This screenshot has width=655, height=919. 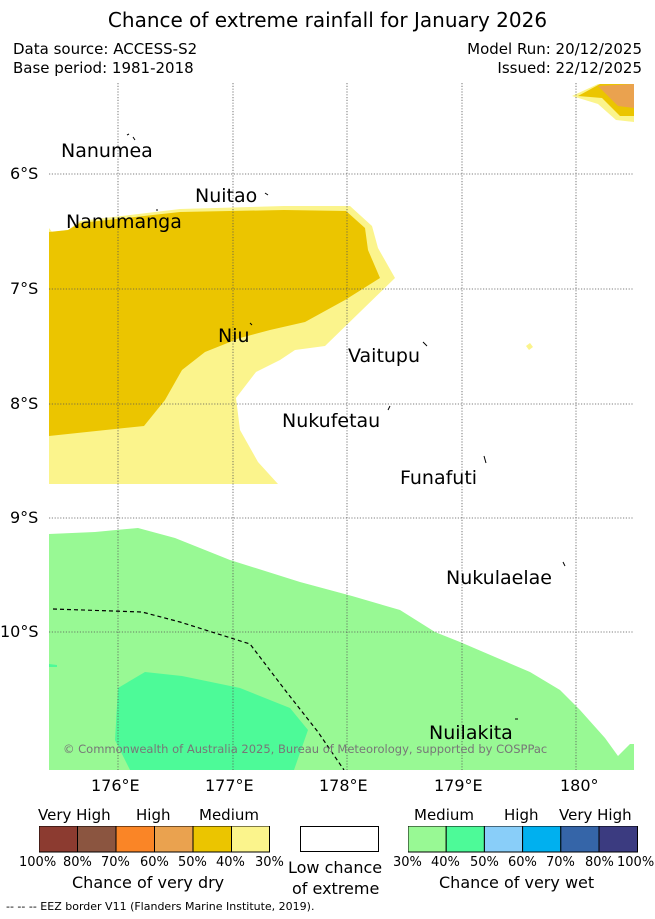 I want to click on dry-region-ne-orange, so click(x=616, y=96).